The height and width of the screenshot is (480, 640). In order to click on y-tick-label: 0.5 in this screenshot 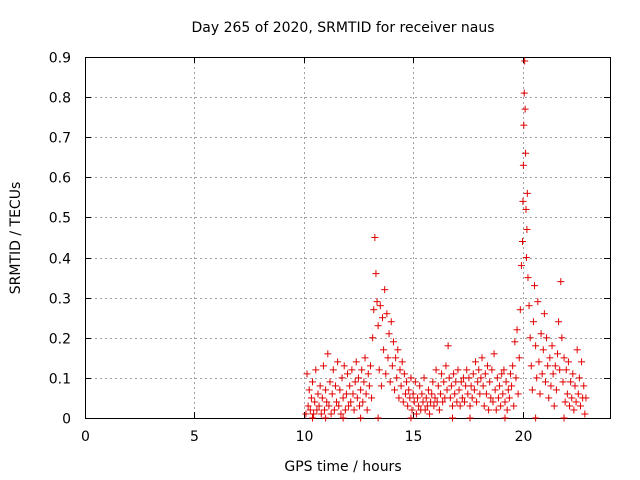, I will do `click(60, 219)`.